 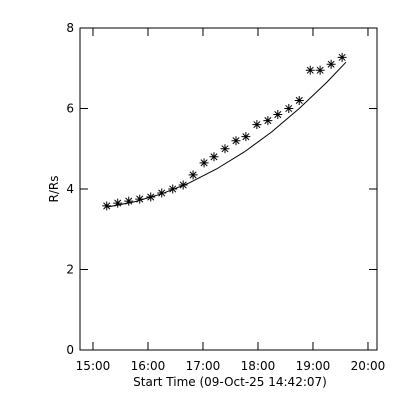 I want to click on x-tick-label: 19:00, so click(x=313, y=366).